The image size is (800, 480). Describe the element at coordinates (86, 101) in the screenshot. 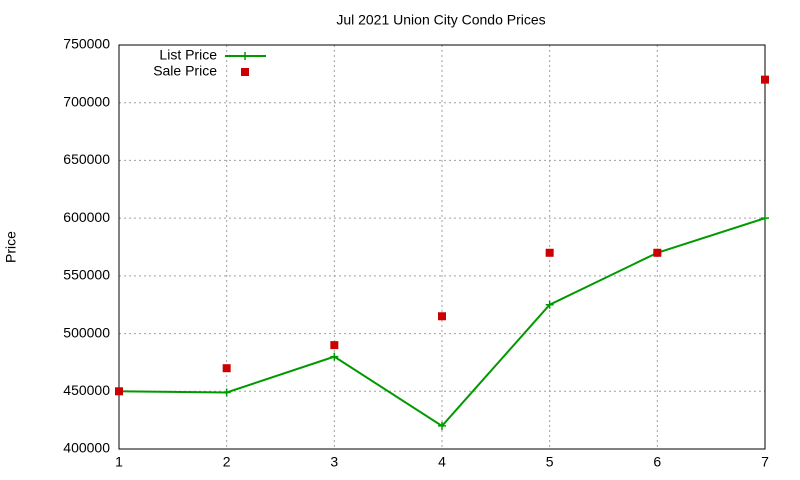

I see `y-tick-label: 700000` at that location.